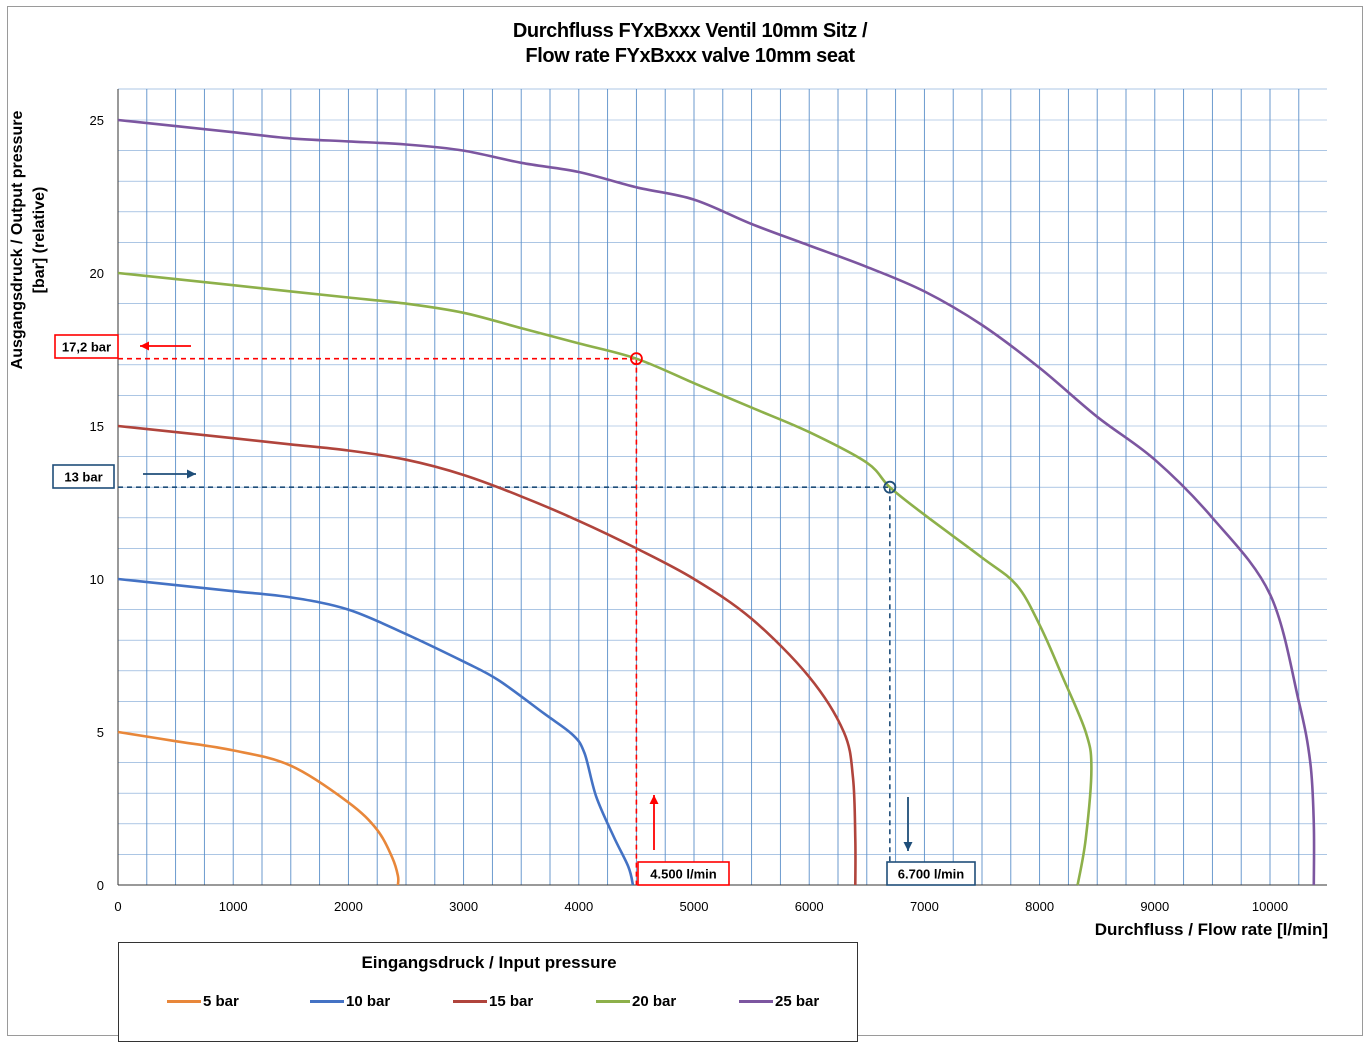 The image size is (1371, 1042). I want to click on legend-label: 20 bar, so click(654, 1001).